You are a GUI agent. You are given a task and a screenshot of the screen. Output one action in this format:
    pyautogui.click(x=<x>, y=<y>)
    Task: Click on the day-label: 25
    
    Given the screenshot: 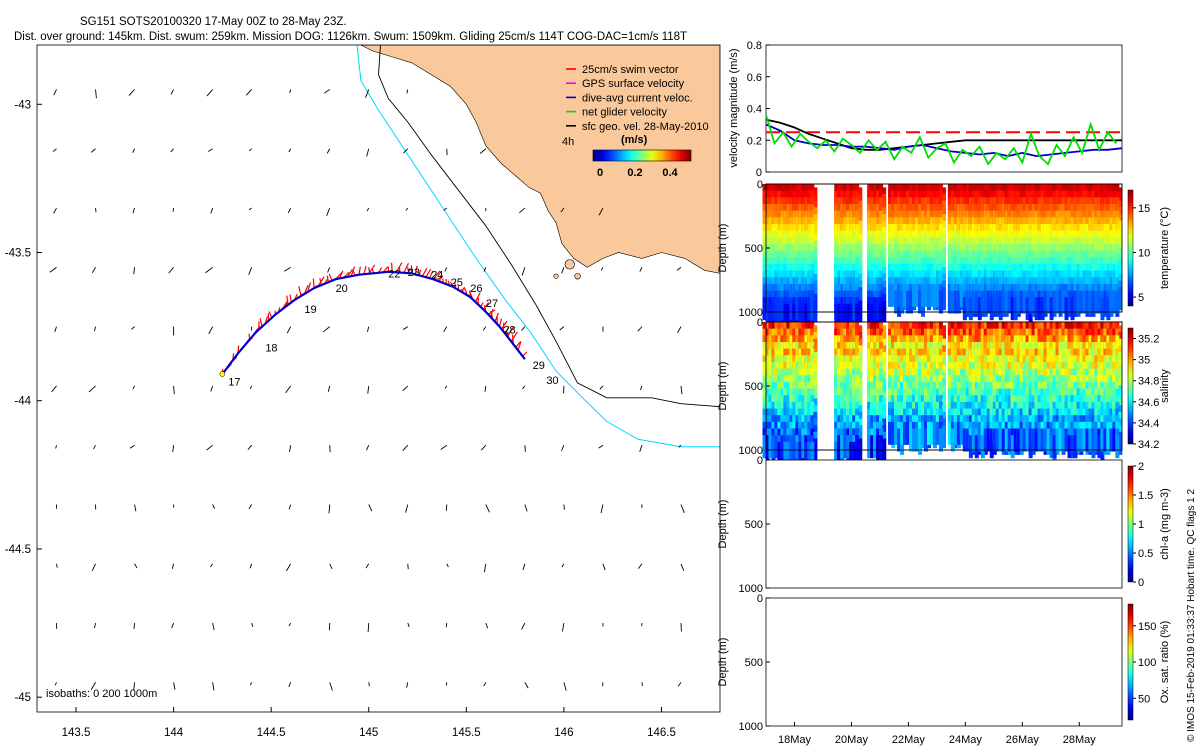 What is the action you would take?
    pyautogui.click(x=457, y=283)
    